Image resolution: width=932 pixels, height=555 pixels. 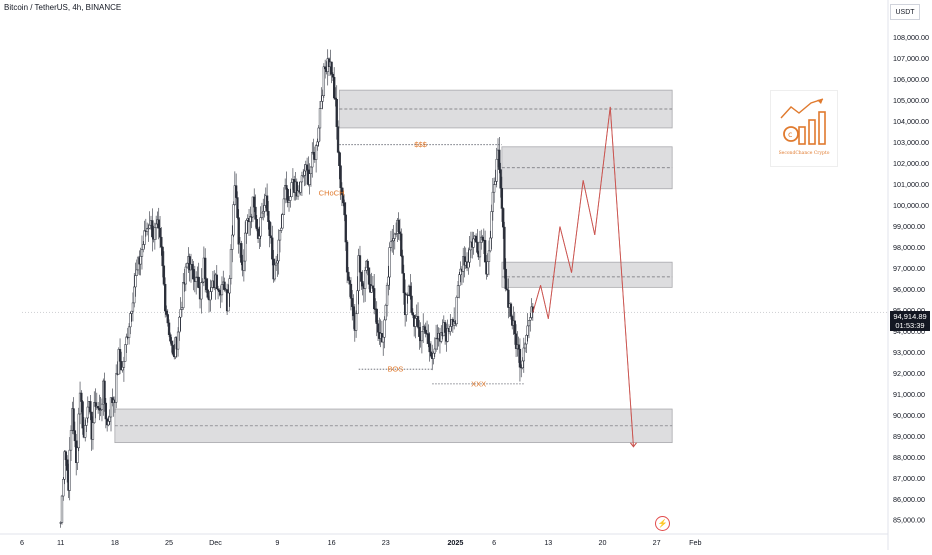 What do you see at coordinates (909, 268) in the screenshot?
I see `y-tick-label: 97,000.00` at bounding box center [909, 268].